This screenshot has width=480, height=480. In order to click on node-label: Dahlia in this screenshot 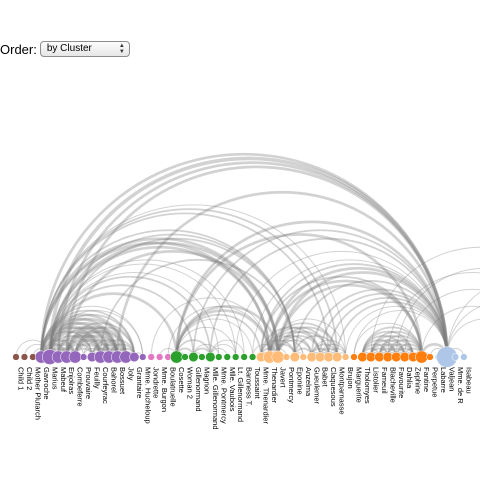, I will do `click(409, 378)`.